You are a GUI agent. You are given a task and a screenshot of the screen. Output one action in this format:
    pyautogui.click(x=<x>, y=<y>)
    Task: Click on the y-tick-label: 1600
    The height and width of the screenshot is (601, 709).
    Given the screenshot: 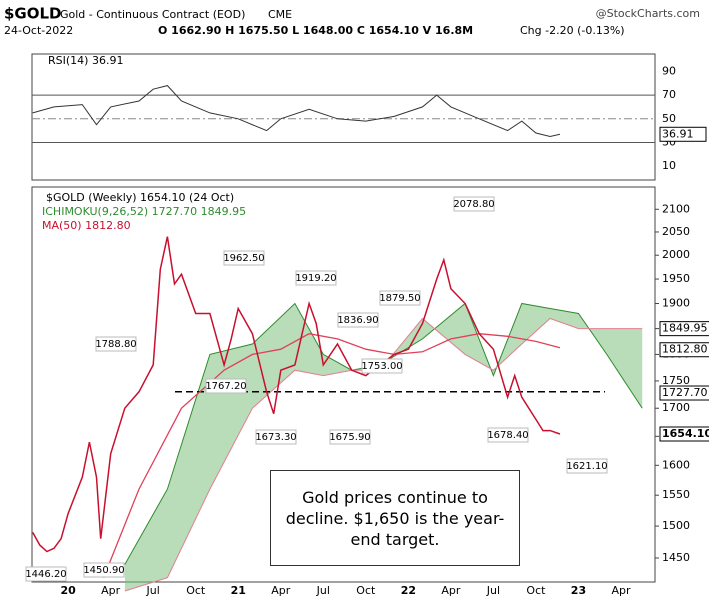 What is the action you would take?
    pyautogui.click(x=676, y=464)
    